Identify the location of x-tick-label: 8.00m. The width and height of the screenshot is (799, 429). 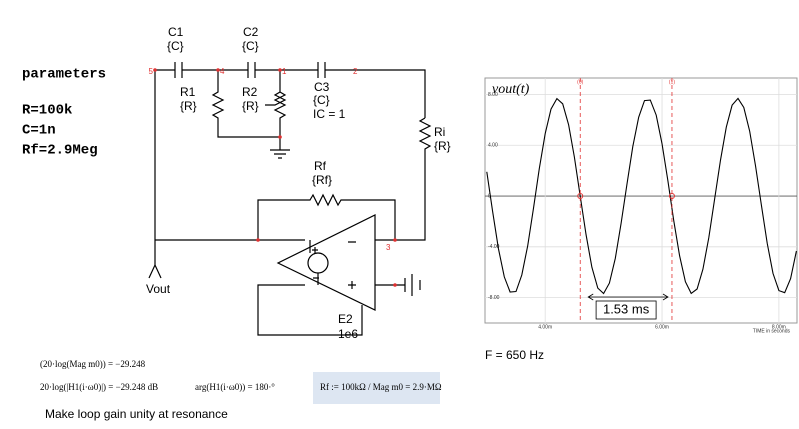
(779, 327).